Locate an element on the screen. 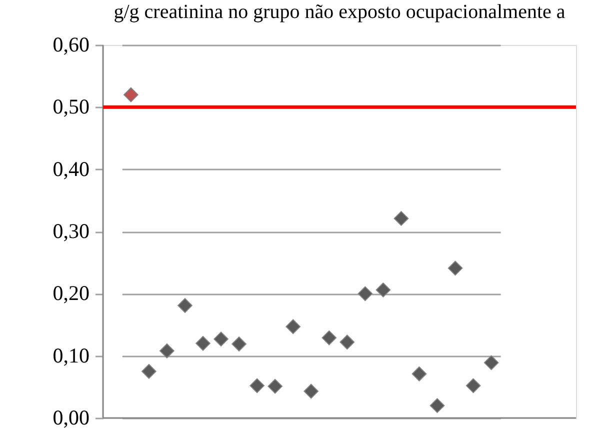  y-tick-label: 0,20 is located at coordinates (71, 293).